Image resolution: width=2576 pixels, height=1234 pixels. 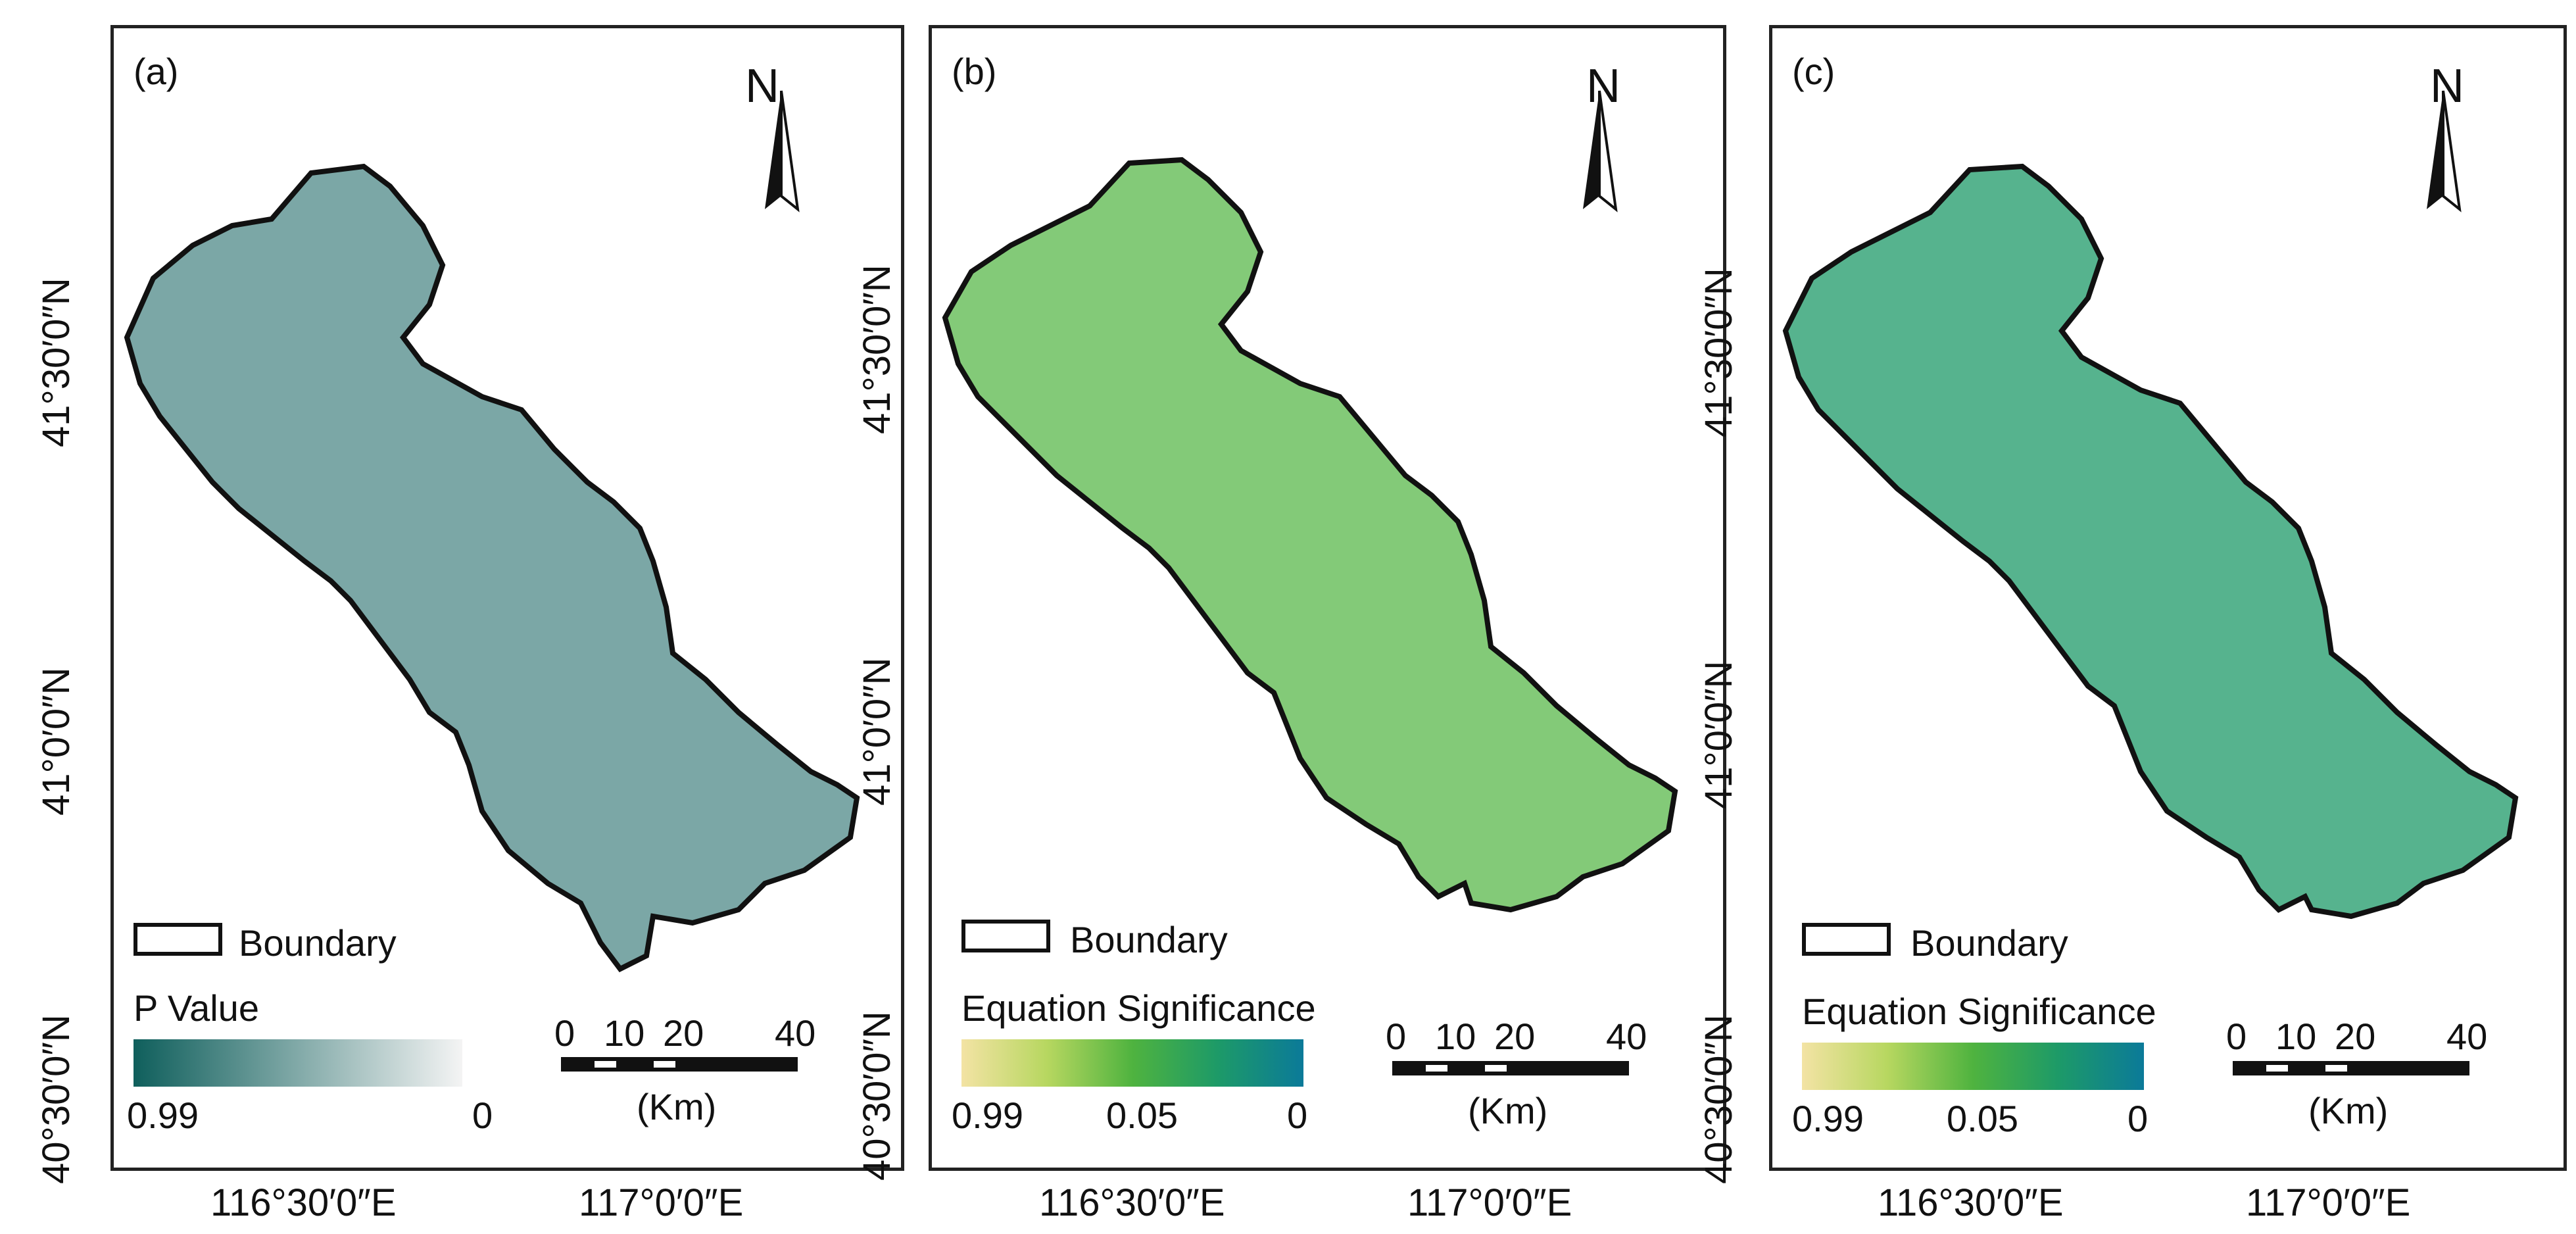 I want to click on y-tick-c-1: 41°30′0″N, so click(x=1718, y=352).